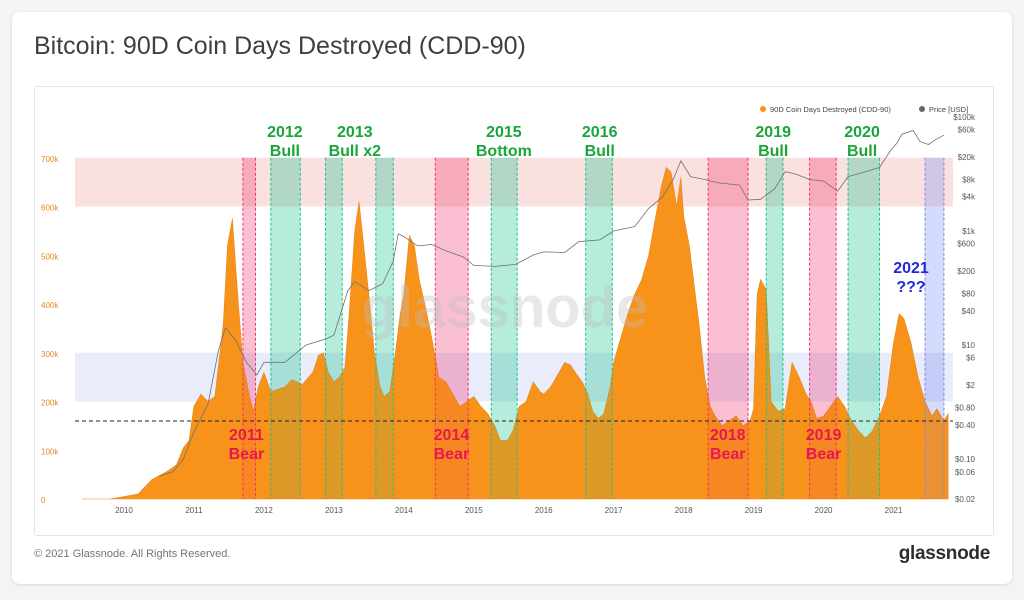 Image resolution: width=1024 pixels, height=600 pixels. I want to click on y-right-tick: $0.80, so click(965, 408).